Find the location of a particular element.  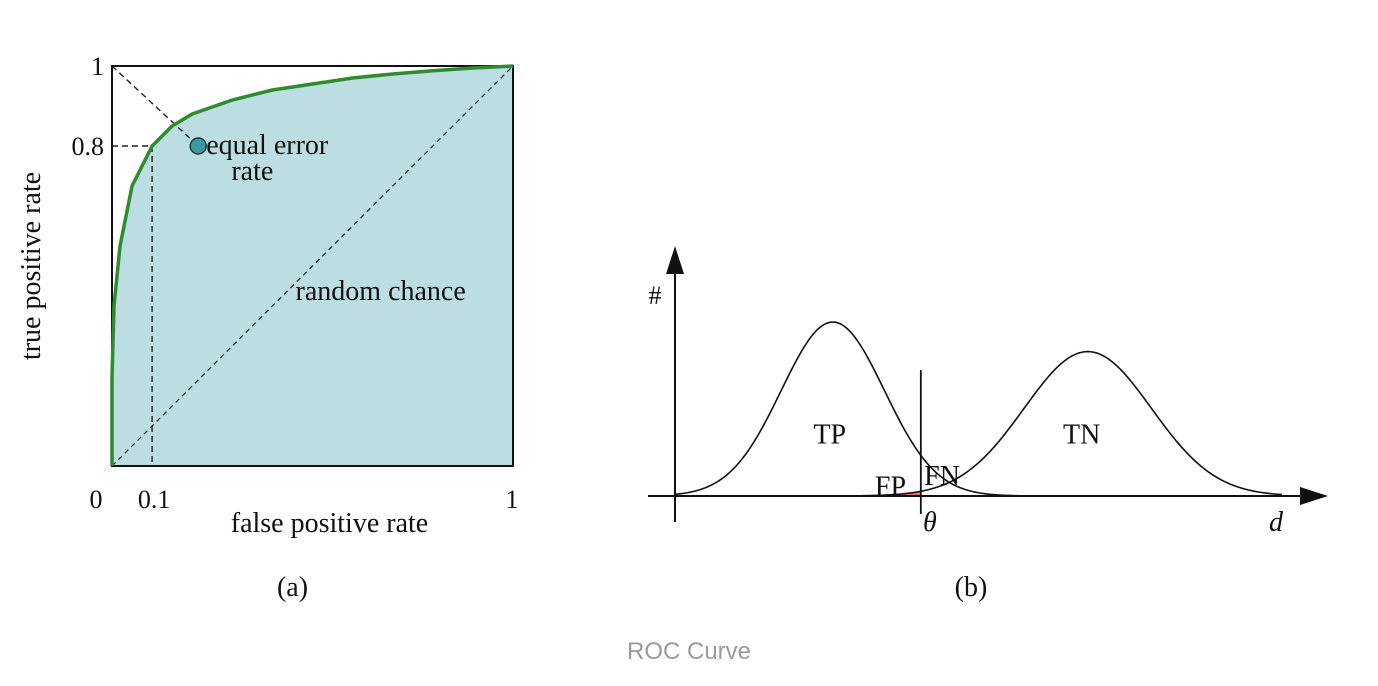

region-label-tn: TN is located at coordinates (1081, 434).